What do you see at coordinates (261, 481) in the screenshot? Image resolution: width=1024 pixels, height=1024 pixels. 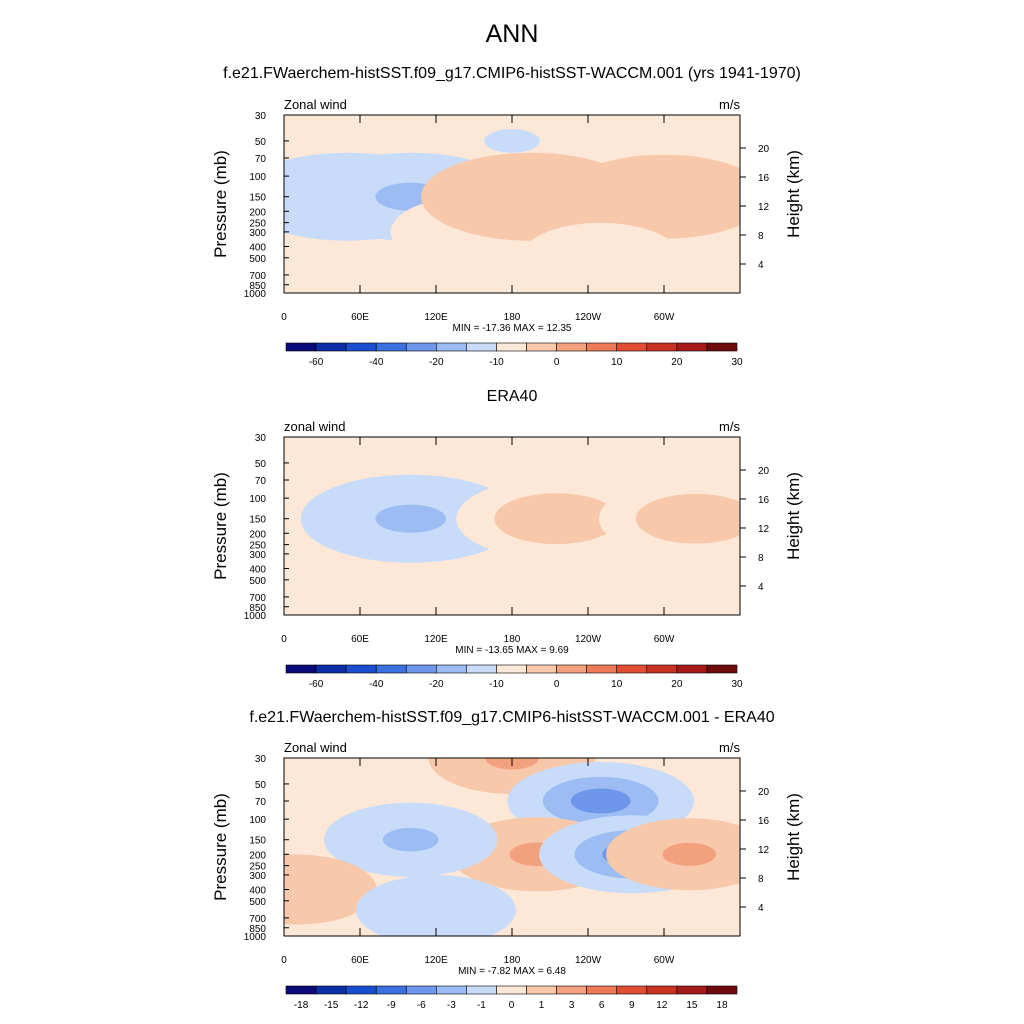 I see `y-tick-label: 70` at bounding box center [261, 481].